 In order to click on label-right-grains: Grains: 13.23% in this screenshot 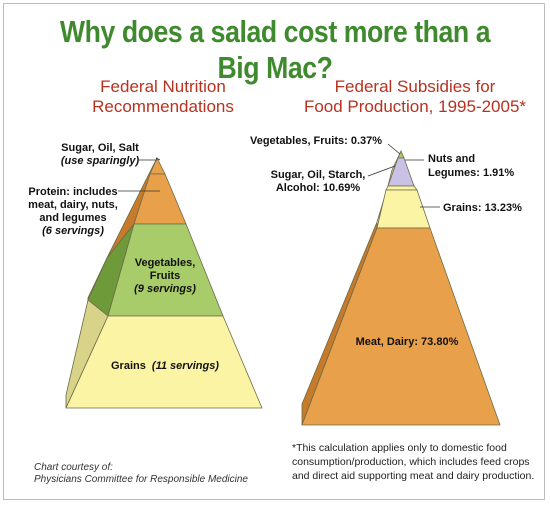, I will do `click(482, 208)`.